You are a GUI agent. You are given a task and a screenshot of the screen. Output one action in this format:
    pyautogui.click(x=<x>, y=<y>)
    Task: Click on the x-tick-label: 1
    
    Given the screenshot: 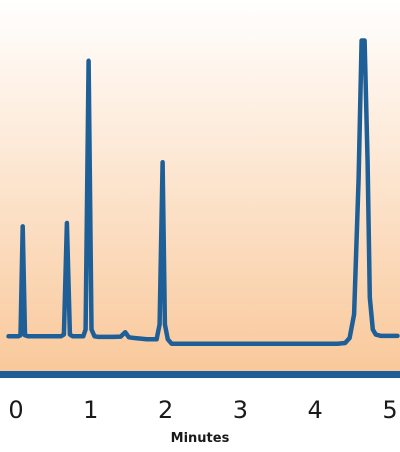 What is the action you would take?
    pyautogui.click(x=90, y=410)
    